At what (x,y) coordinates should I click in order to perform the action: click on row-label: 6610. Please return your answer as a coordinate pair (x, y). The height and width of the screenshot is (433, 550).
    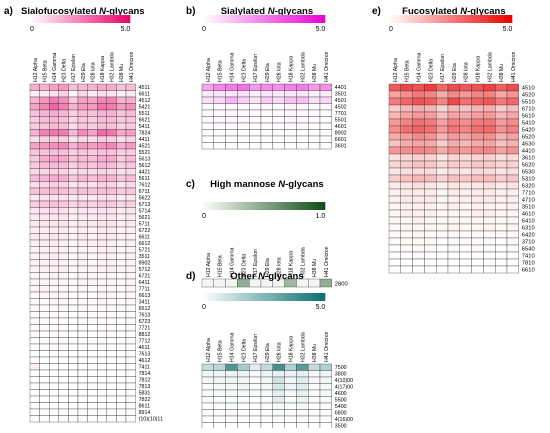
    Looking at the image, I should click on (528, 271).